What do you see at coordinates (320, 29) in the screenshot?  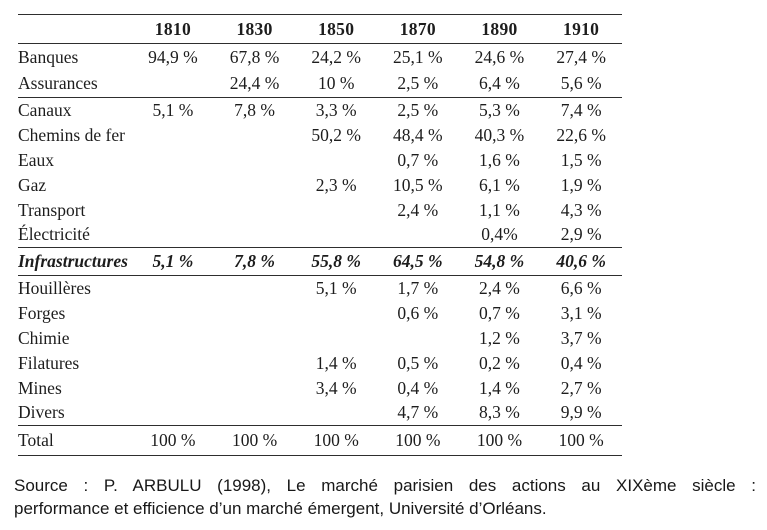 I see `header-row: 1810 1830 1850 1870 1890 1910` at bounding box center [320, 29].